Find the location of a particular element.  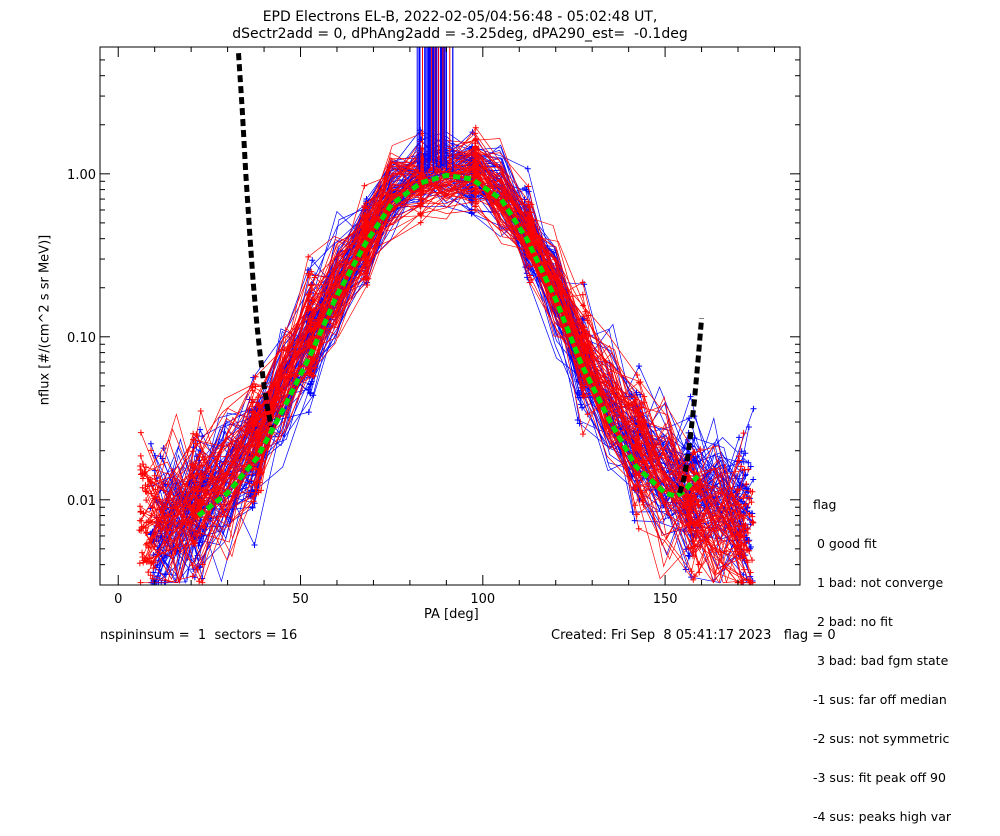

flag-legend-item: 2 bad: no fit is located at coordinates (853, 621).